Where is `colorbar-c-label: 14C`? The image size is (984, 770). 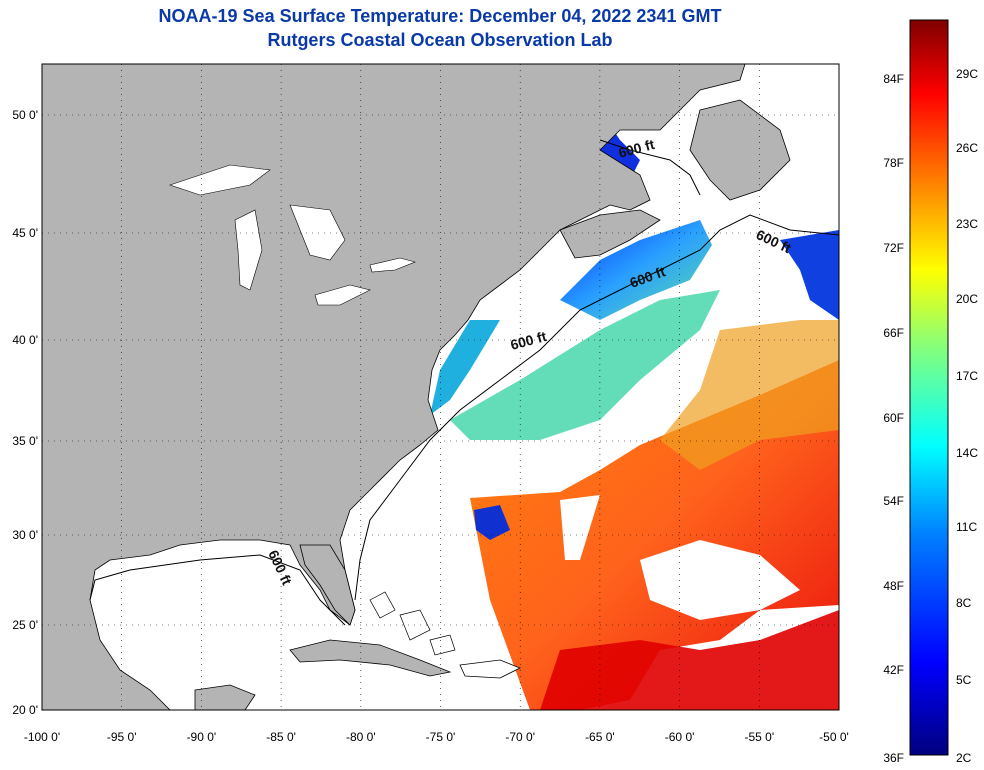 colorbar-c-label: 14C is located at coordinates (967, 453).